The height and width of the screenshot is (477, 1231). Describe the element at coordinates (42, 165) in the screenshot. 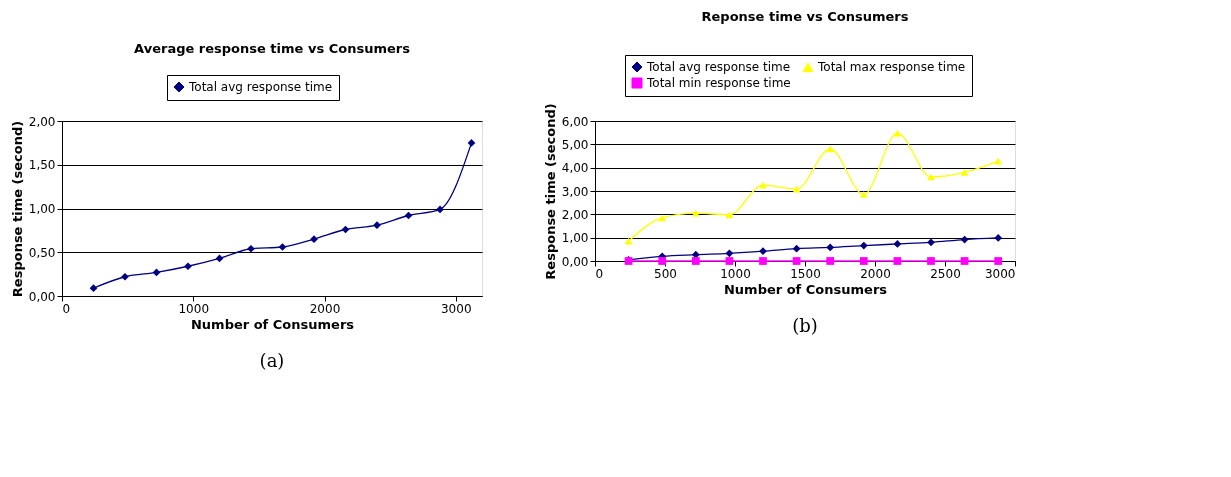

I see `y-tick-label: 1,50` at that location.